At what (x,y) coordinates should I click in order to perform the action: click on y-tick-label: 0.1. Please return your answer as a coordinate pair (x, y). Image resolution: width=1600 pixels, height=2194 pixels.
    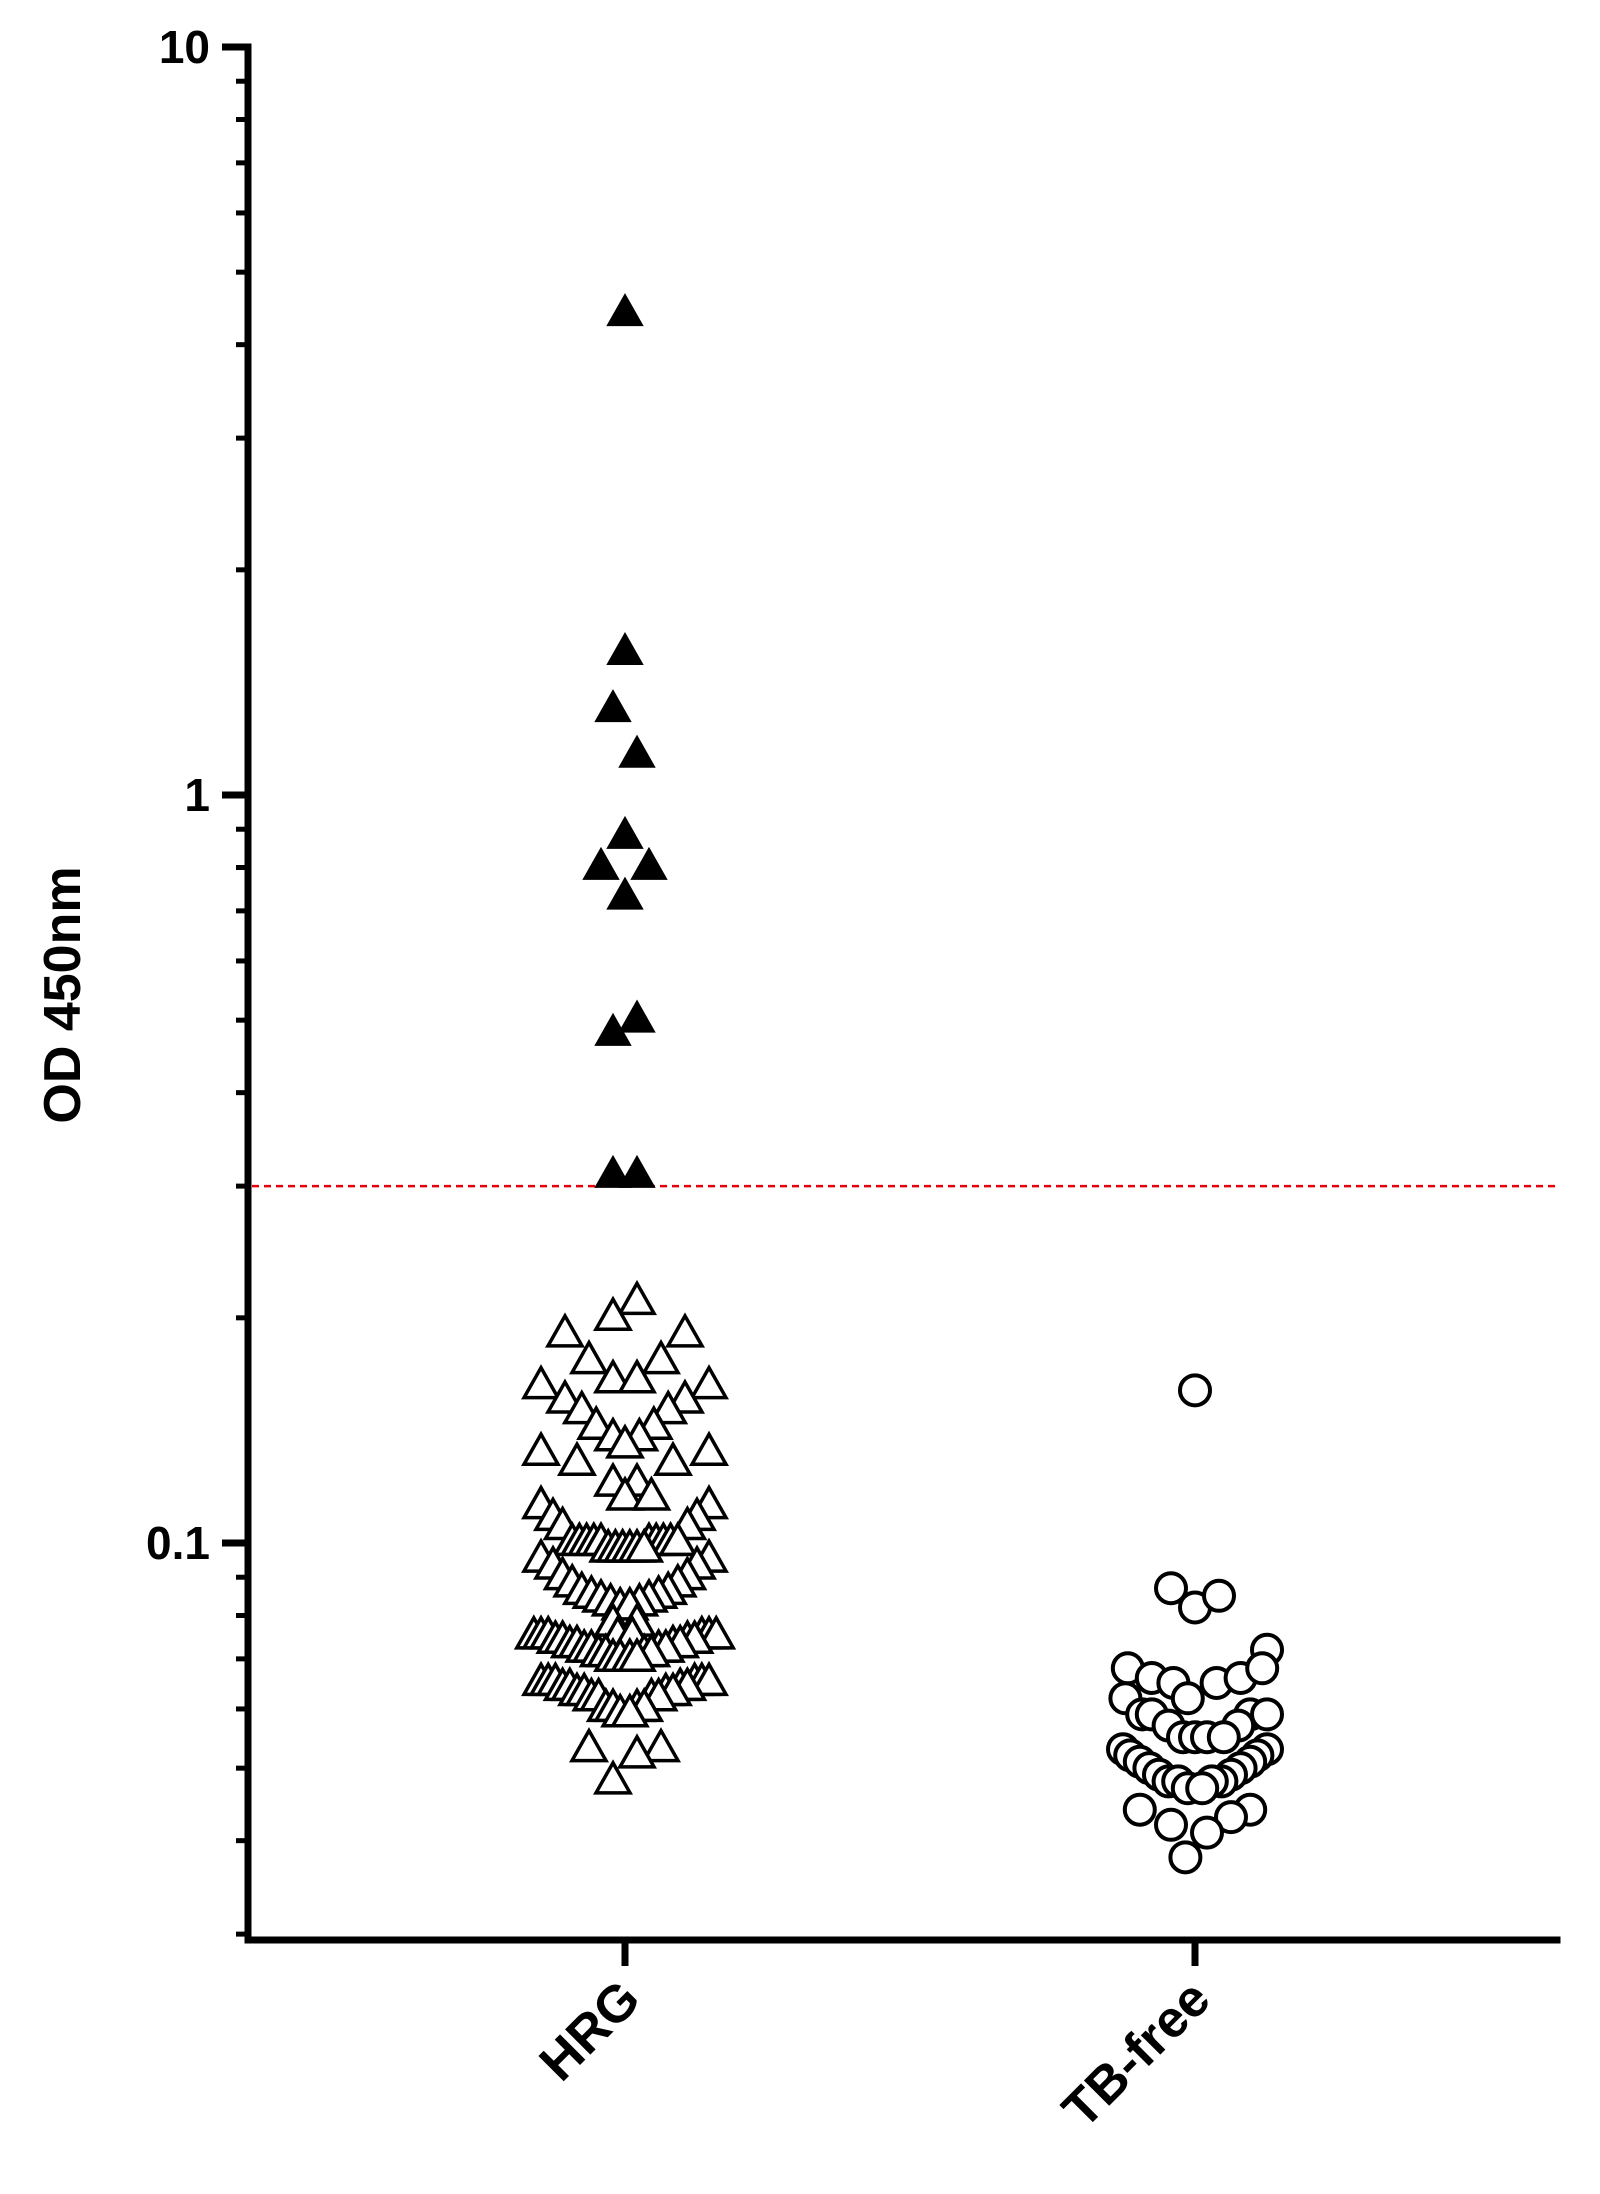
    Looking at the image, I should click on (178, 1543).